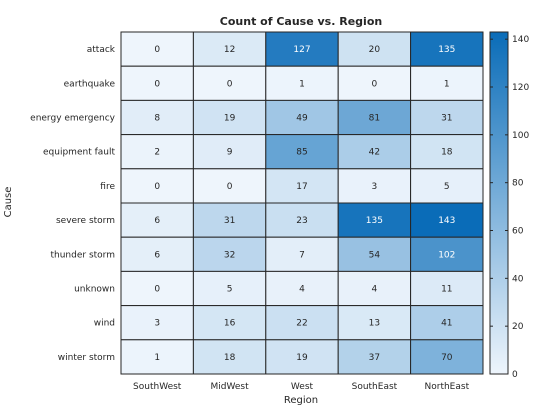  I want to click on cell-value-label: 20, so click(375, 50).